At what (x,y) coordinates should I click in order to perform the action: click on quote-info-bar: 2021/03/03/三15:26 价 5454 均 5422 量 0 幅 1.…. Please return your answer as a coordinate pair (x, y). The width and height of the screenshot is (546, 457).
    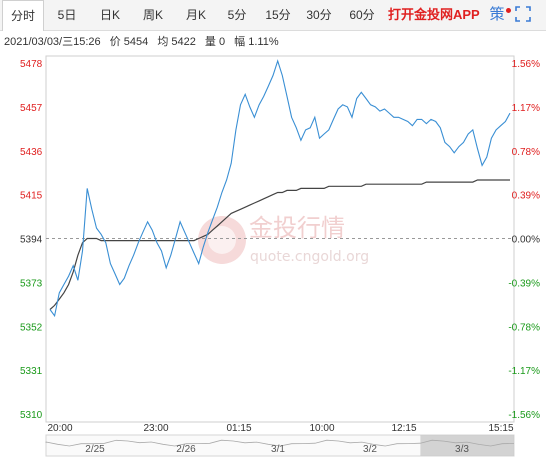
    Looking at the image, I should click on (144, 42).